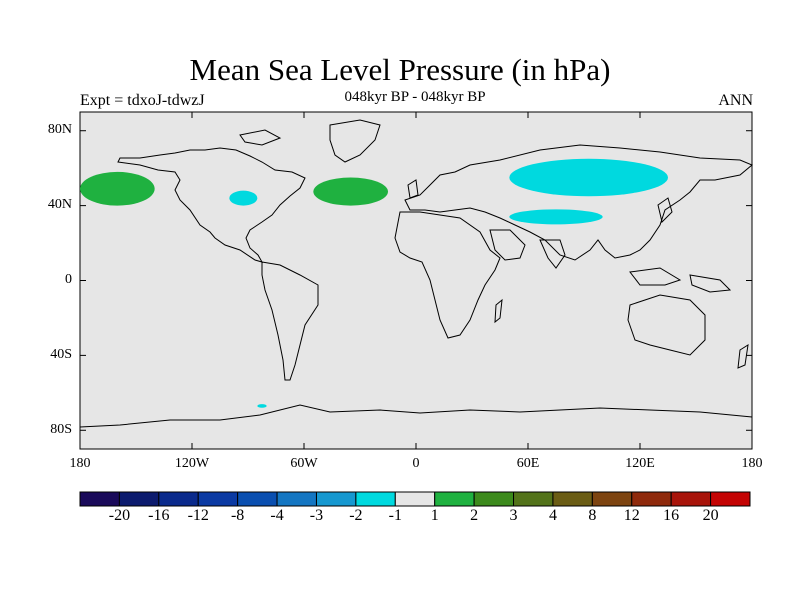 The width and height of the screenshot is (800, 600). I want to click on experiment-label: Expt = tdxoJ-tdwzJ, so click(142, 100).